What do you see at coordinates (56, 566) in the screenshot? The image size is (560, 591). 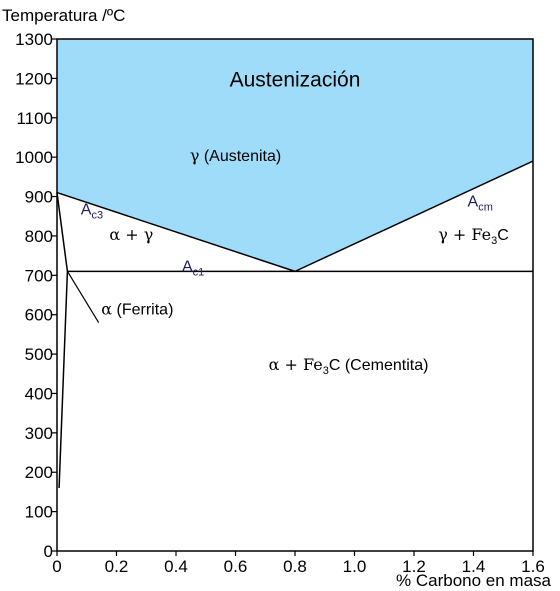 I see `x-tick-label: 0` at bounding box center [56, 566].